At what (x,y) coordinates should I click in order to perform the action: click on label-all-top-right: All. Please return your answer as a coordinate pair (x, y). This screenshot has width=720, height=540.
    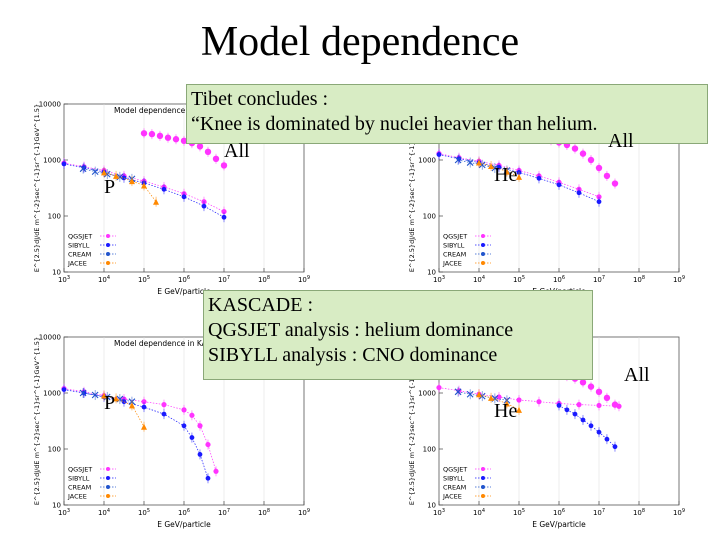
    Looking at the image, I should click on (621, 141).